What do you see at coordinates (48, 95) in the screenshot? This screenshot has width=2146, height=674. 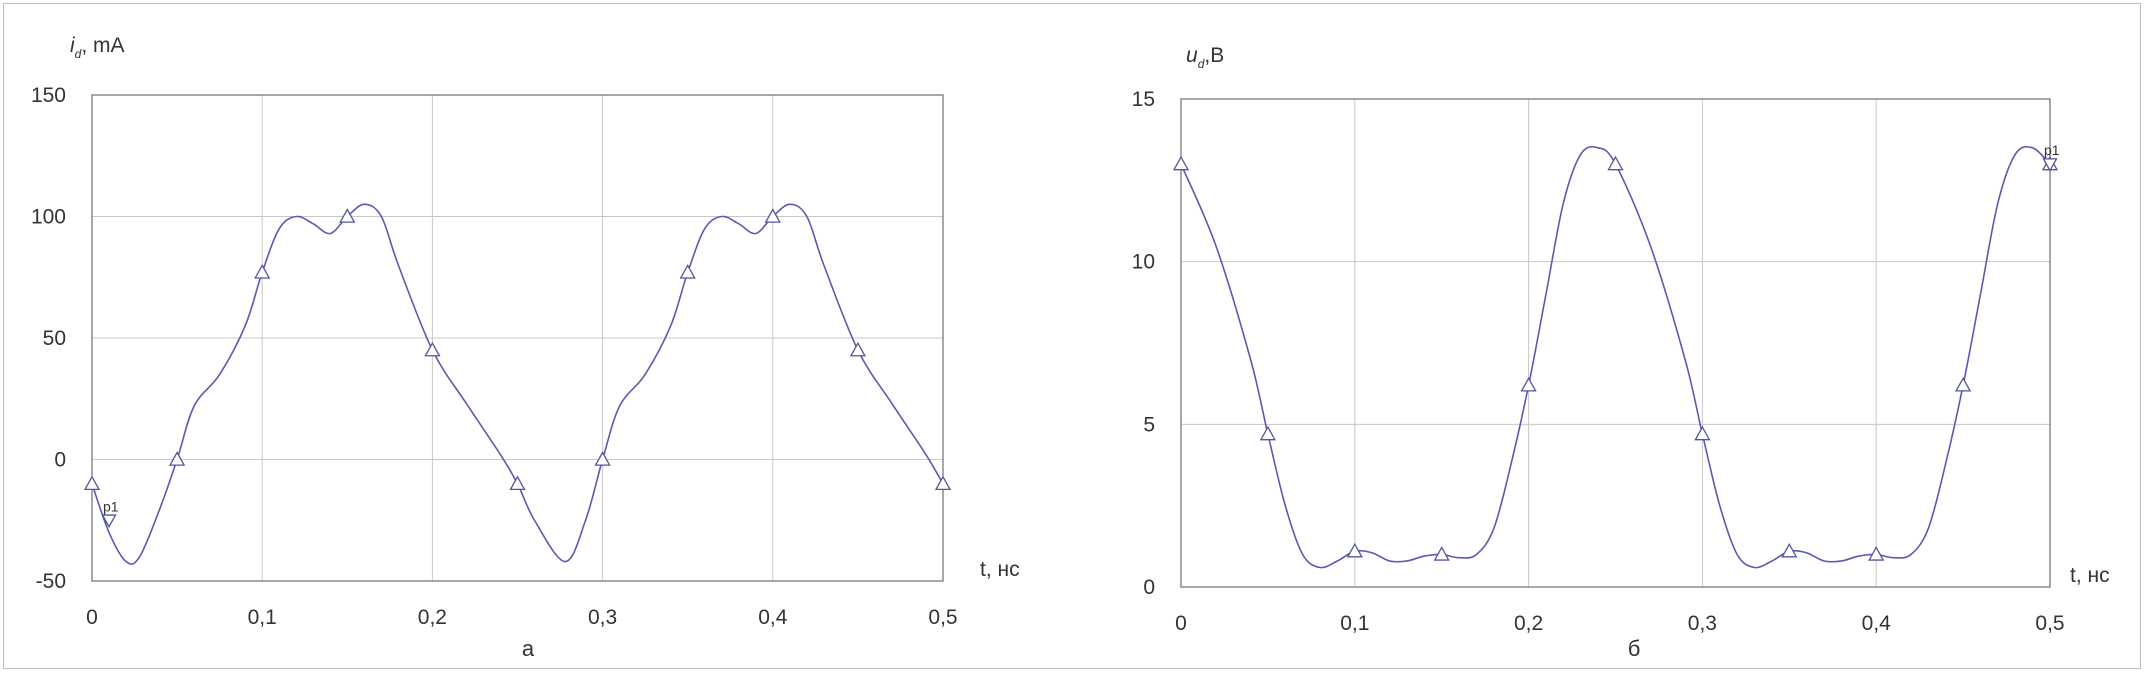 I see `y-tick-label: 150` at bounding box center [48, 95].